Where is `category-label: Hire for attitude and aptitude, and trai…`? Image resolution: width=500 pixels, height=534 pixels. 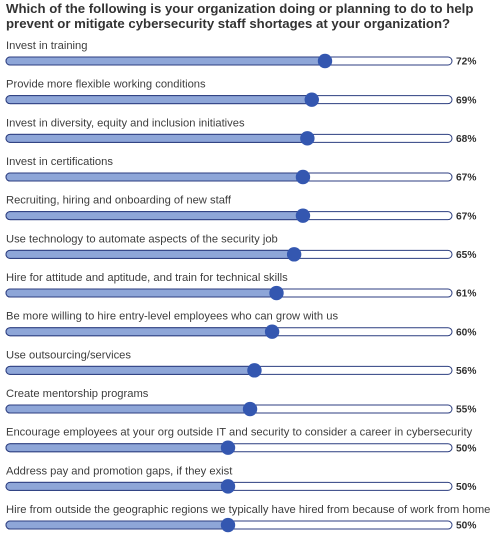
category-label: Hire for attitude and aptitude, and trai… is located at coordinates (147, 278).